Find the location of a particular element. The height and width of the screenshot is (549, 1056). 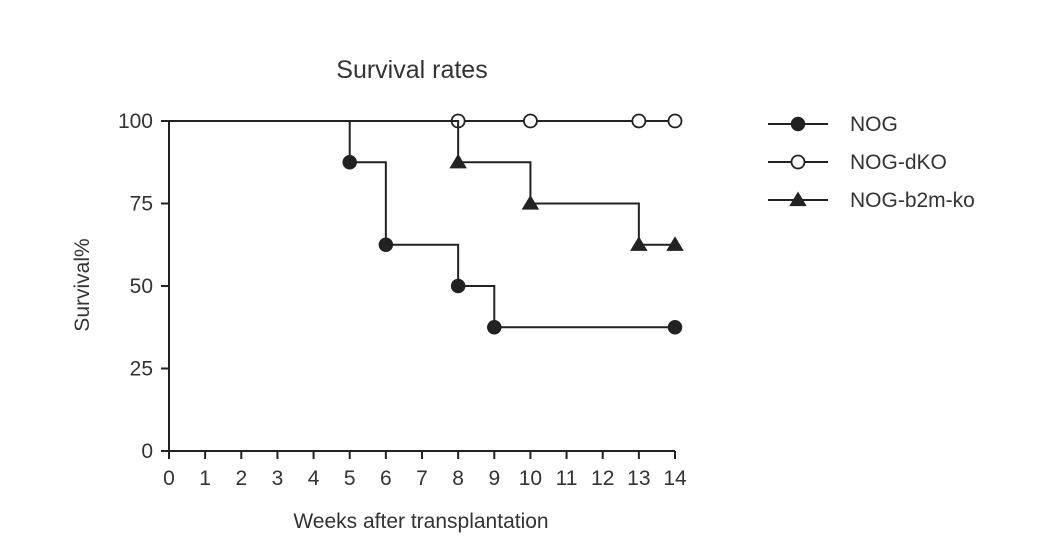

x-tick-label: 14 is located at coordinates (675, 478).